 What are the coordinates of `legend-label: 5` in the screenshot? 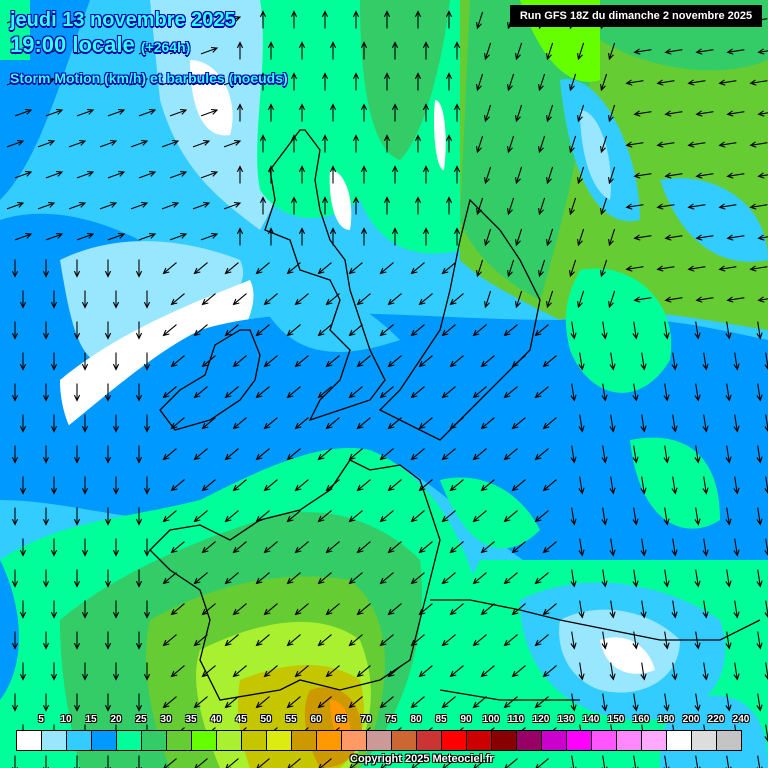 It's located at (41, 719).